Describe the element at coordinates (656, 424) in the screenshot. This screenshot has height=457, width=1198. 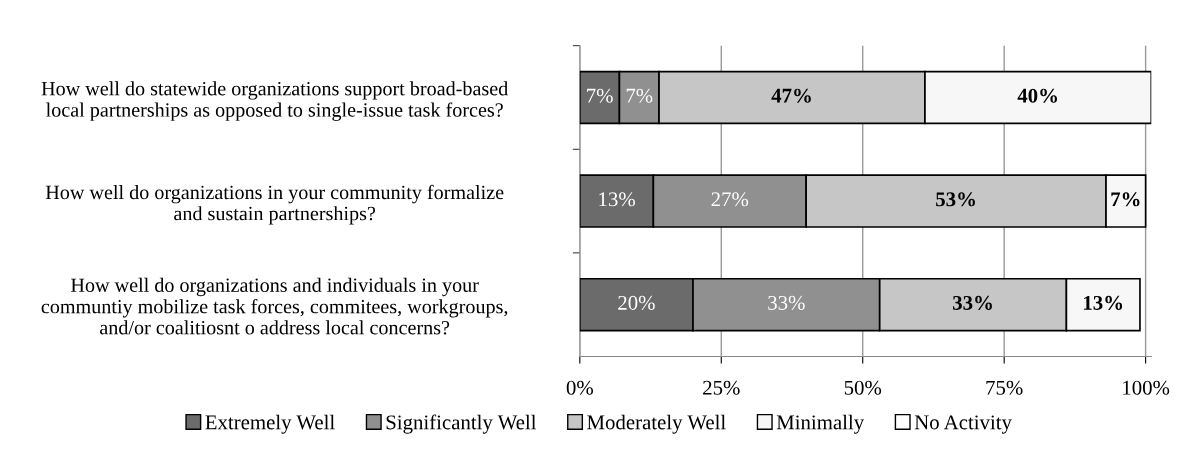
I see `legend-label: Moderately Well` at that location.